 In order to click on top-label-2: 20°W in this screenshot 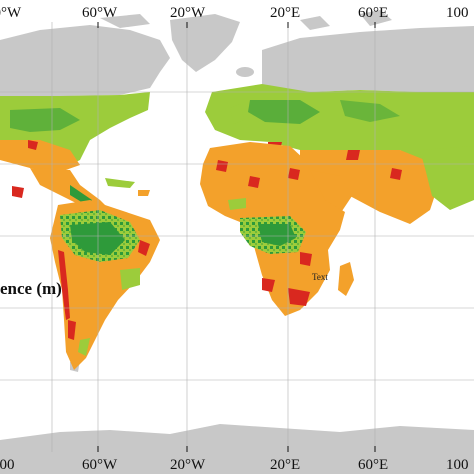, I will do `click(188, 13)`.